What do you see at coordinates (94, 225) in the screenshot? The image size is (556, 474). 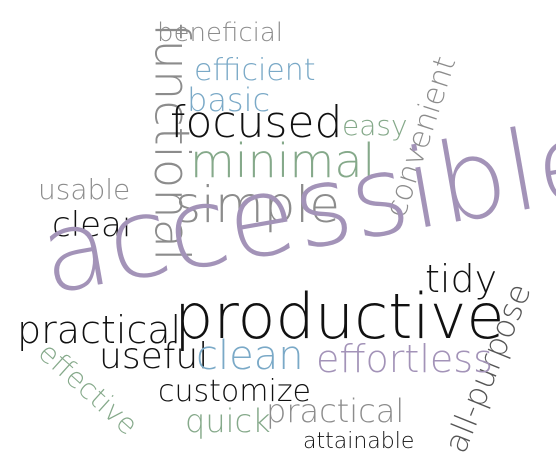 I see `word-clear: clear` at bounding box center [94, 225].